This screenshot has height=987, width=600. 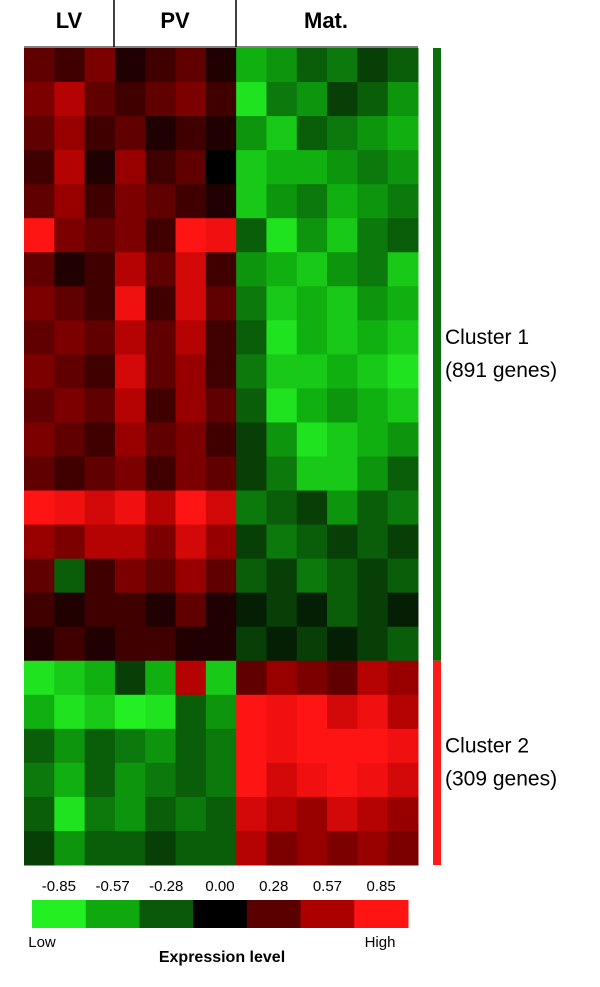 I want to click on cluster-name: Cluster 2, so click(x=487, y=745).